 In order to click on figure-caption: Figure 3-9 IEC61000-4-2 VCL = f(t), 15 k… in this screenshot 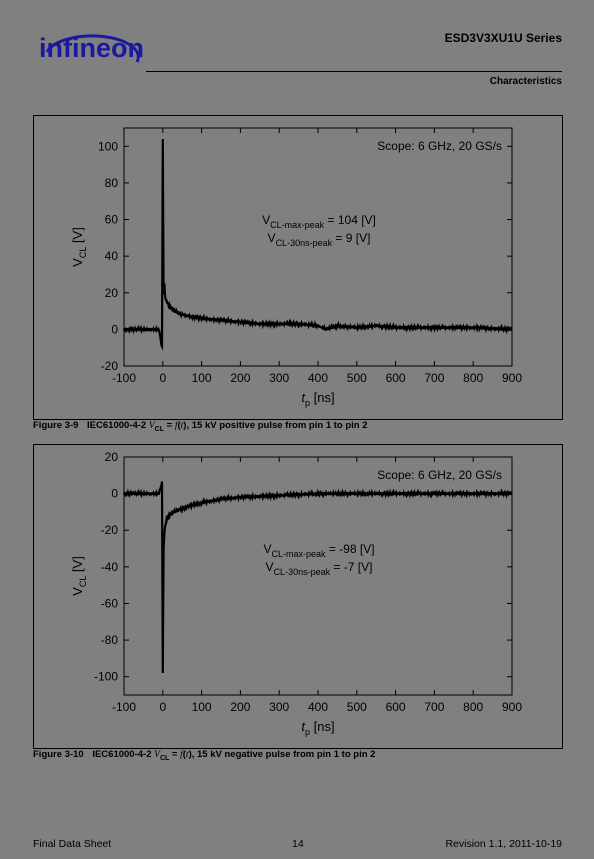, I will do `click(200, 426)`.